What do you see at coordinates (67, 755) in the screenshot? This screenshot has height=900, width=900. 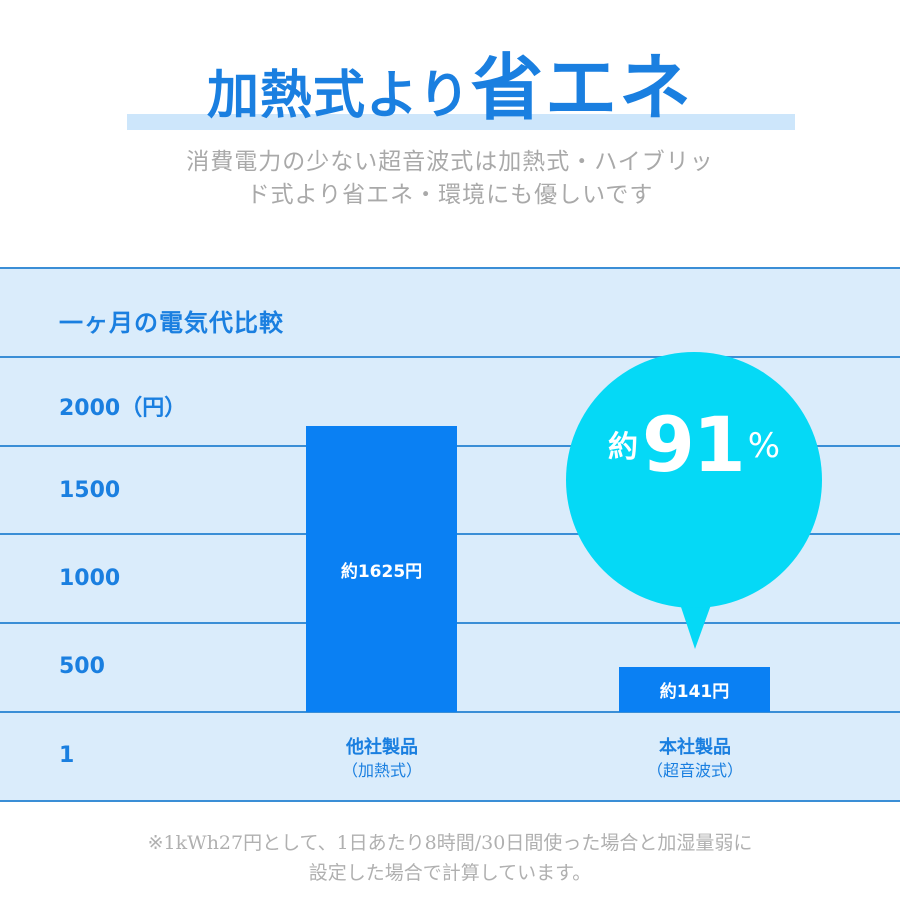 I see `y-tick-1: 1` at bounding box center [67, 755].